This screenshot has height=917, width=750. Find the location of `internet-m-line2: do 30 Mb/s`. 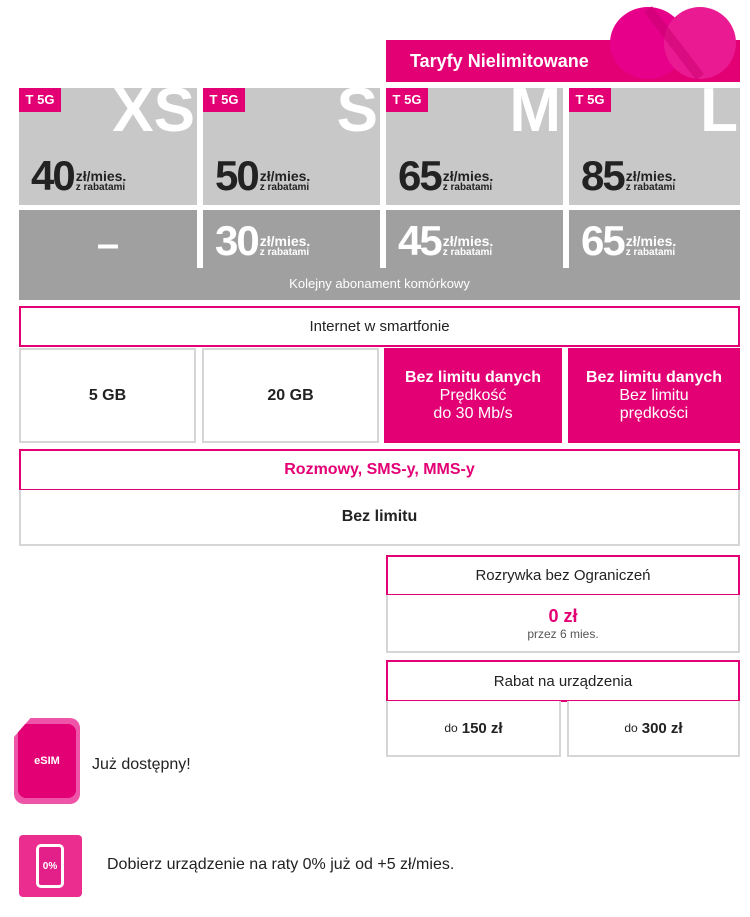

internet-m-line2: do 30 Mb/s is located at coordinates (473, 413).